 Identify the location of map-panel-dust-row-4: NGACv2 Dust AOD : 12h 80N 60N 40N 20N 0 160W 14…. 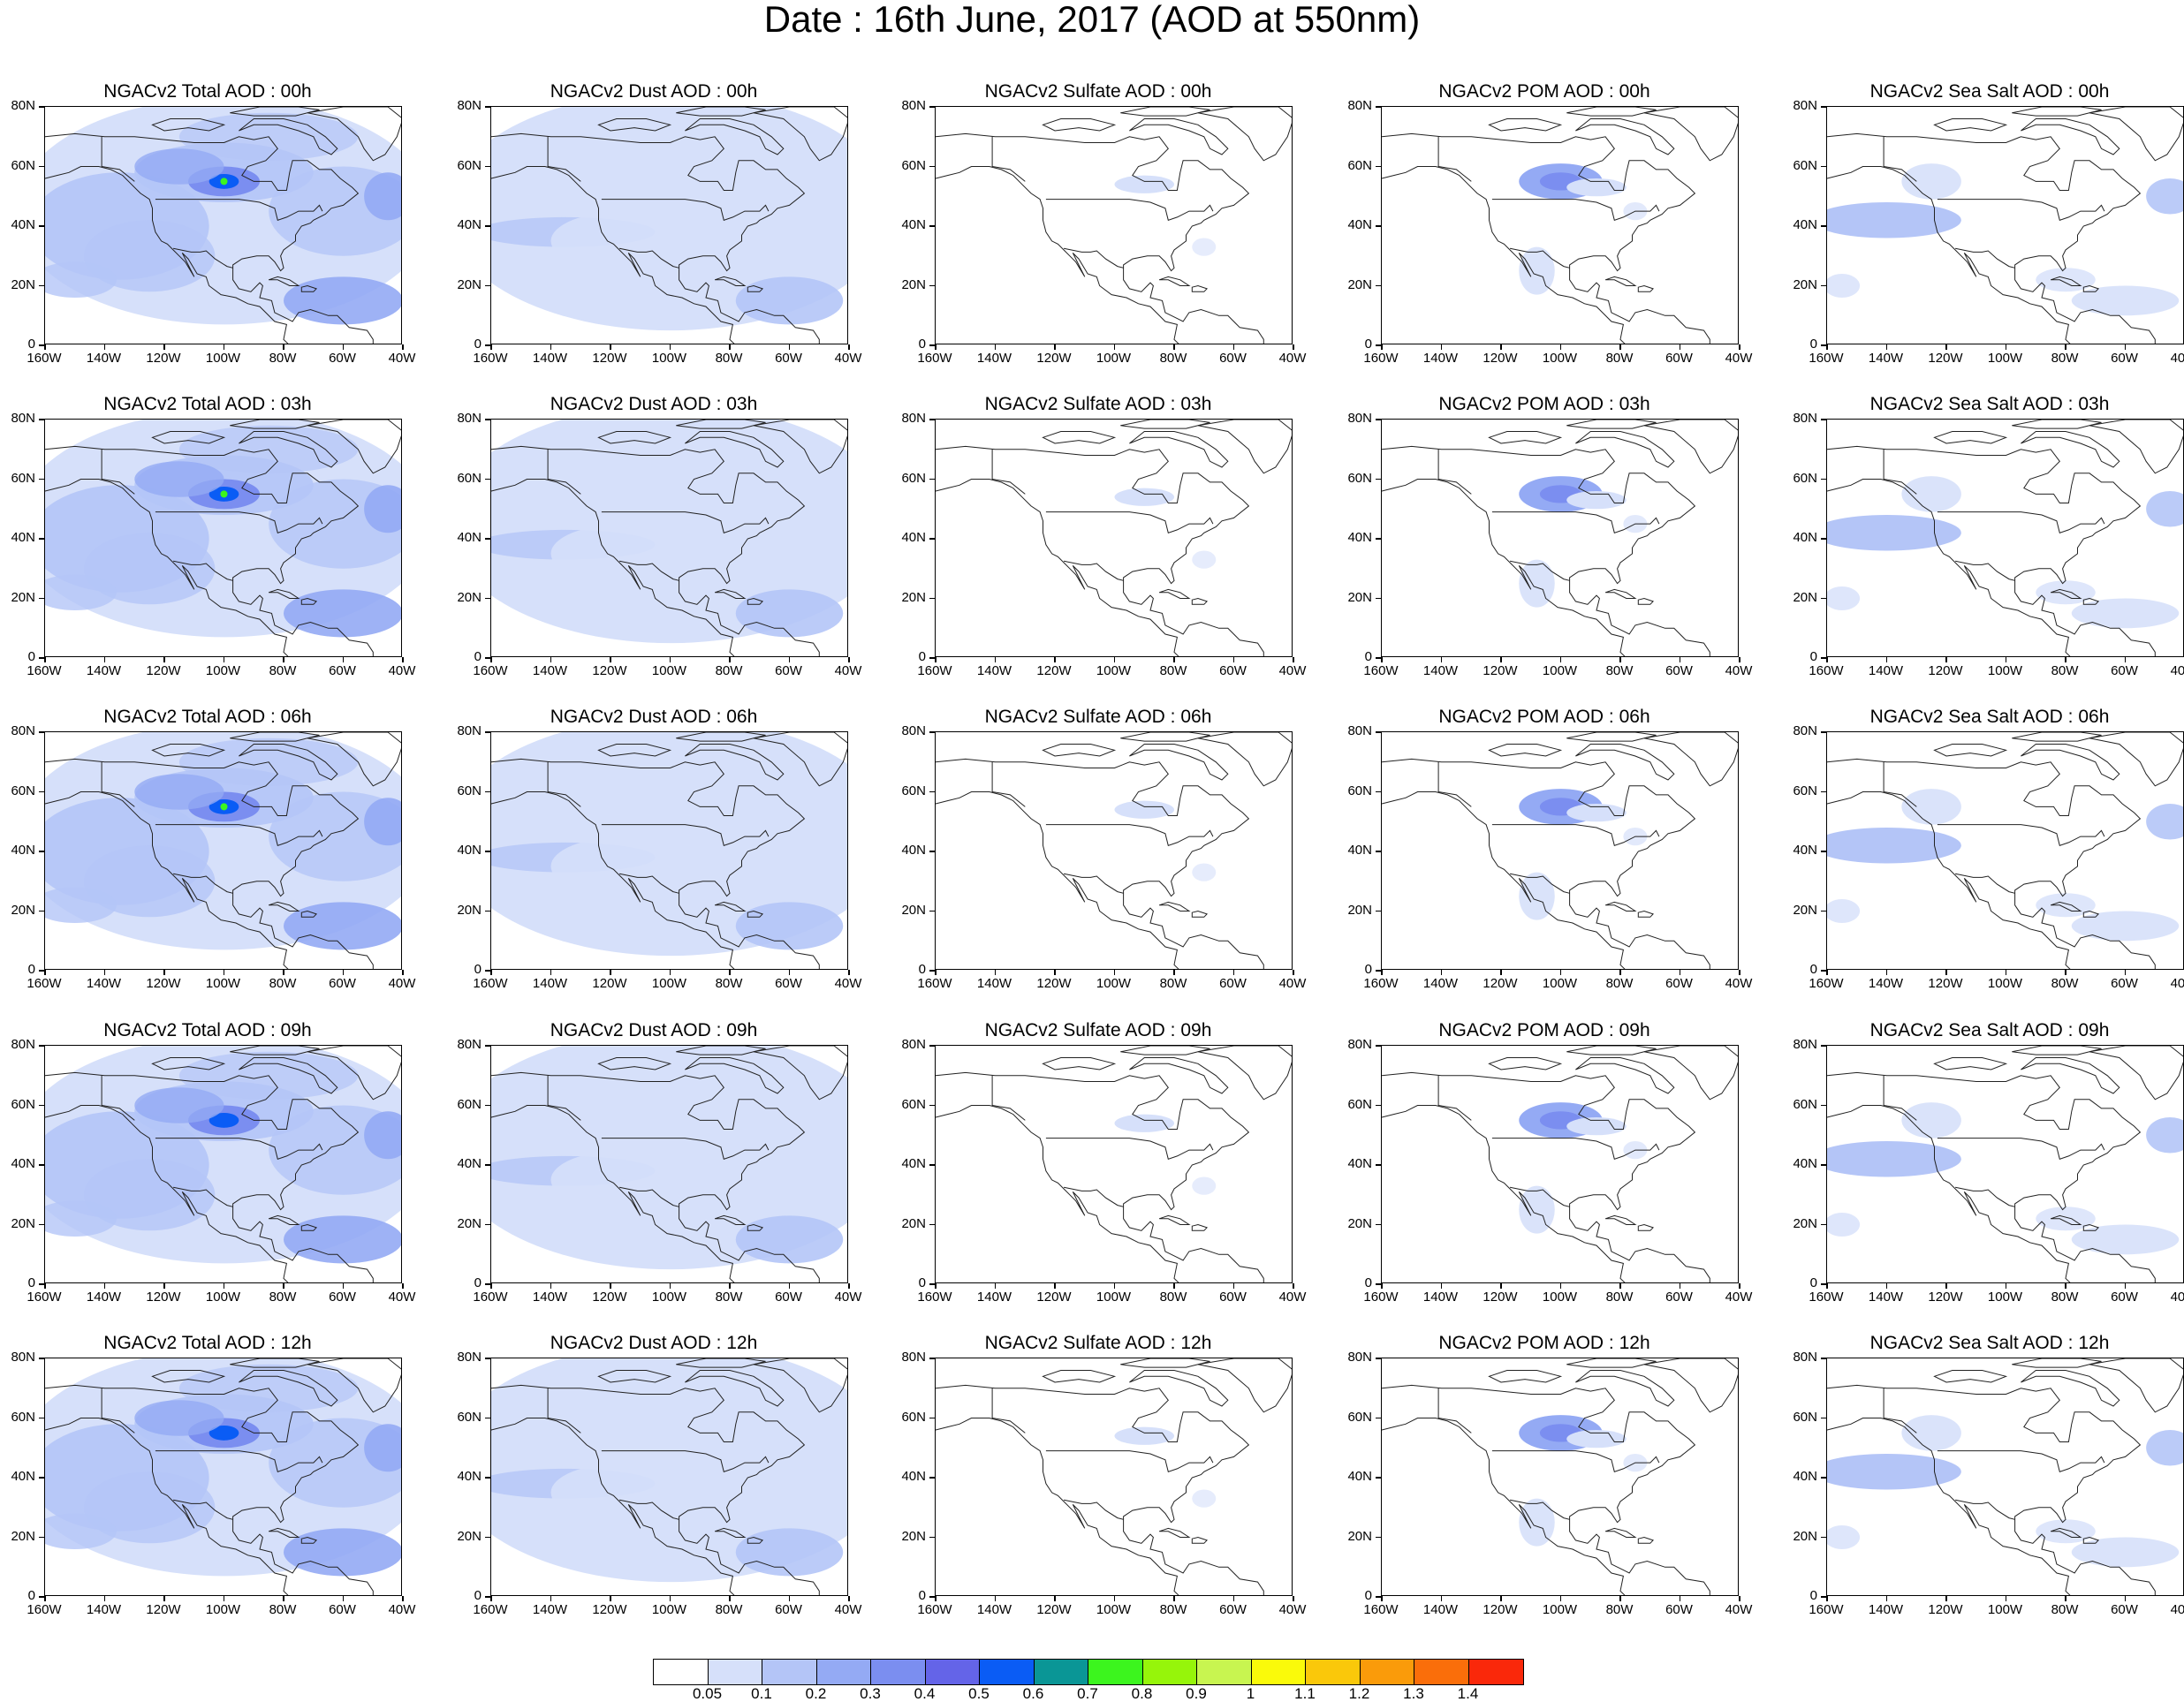
(653, 1478).